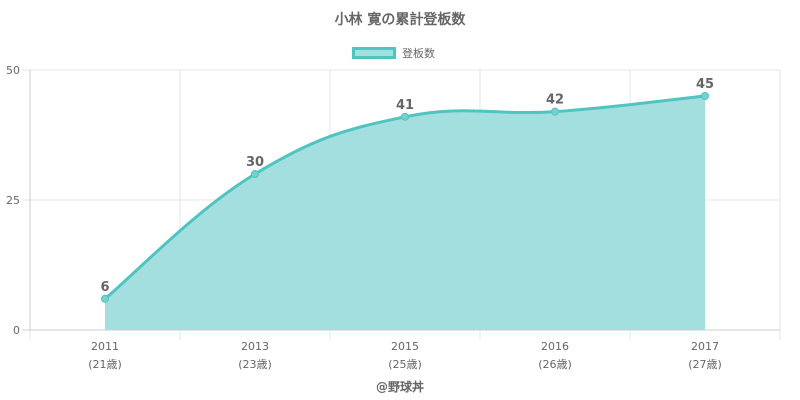 This screenshot has height=400, width=800. What do you see at coordinates (405, 105) in the screenshot?
I see `data-label: 41` at bounding box center [405, 105].